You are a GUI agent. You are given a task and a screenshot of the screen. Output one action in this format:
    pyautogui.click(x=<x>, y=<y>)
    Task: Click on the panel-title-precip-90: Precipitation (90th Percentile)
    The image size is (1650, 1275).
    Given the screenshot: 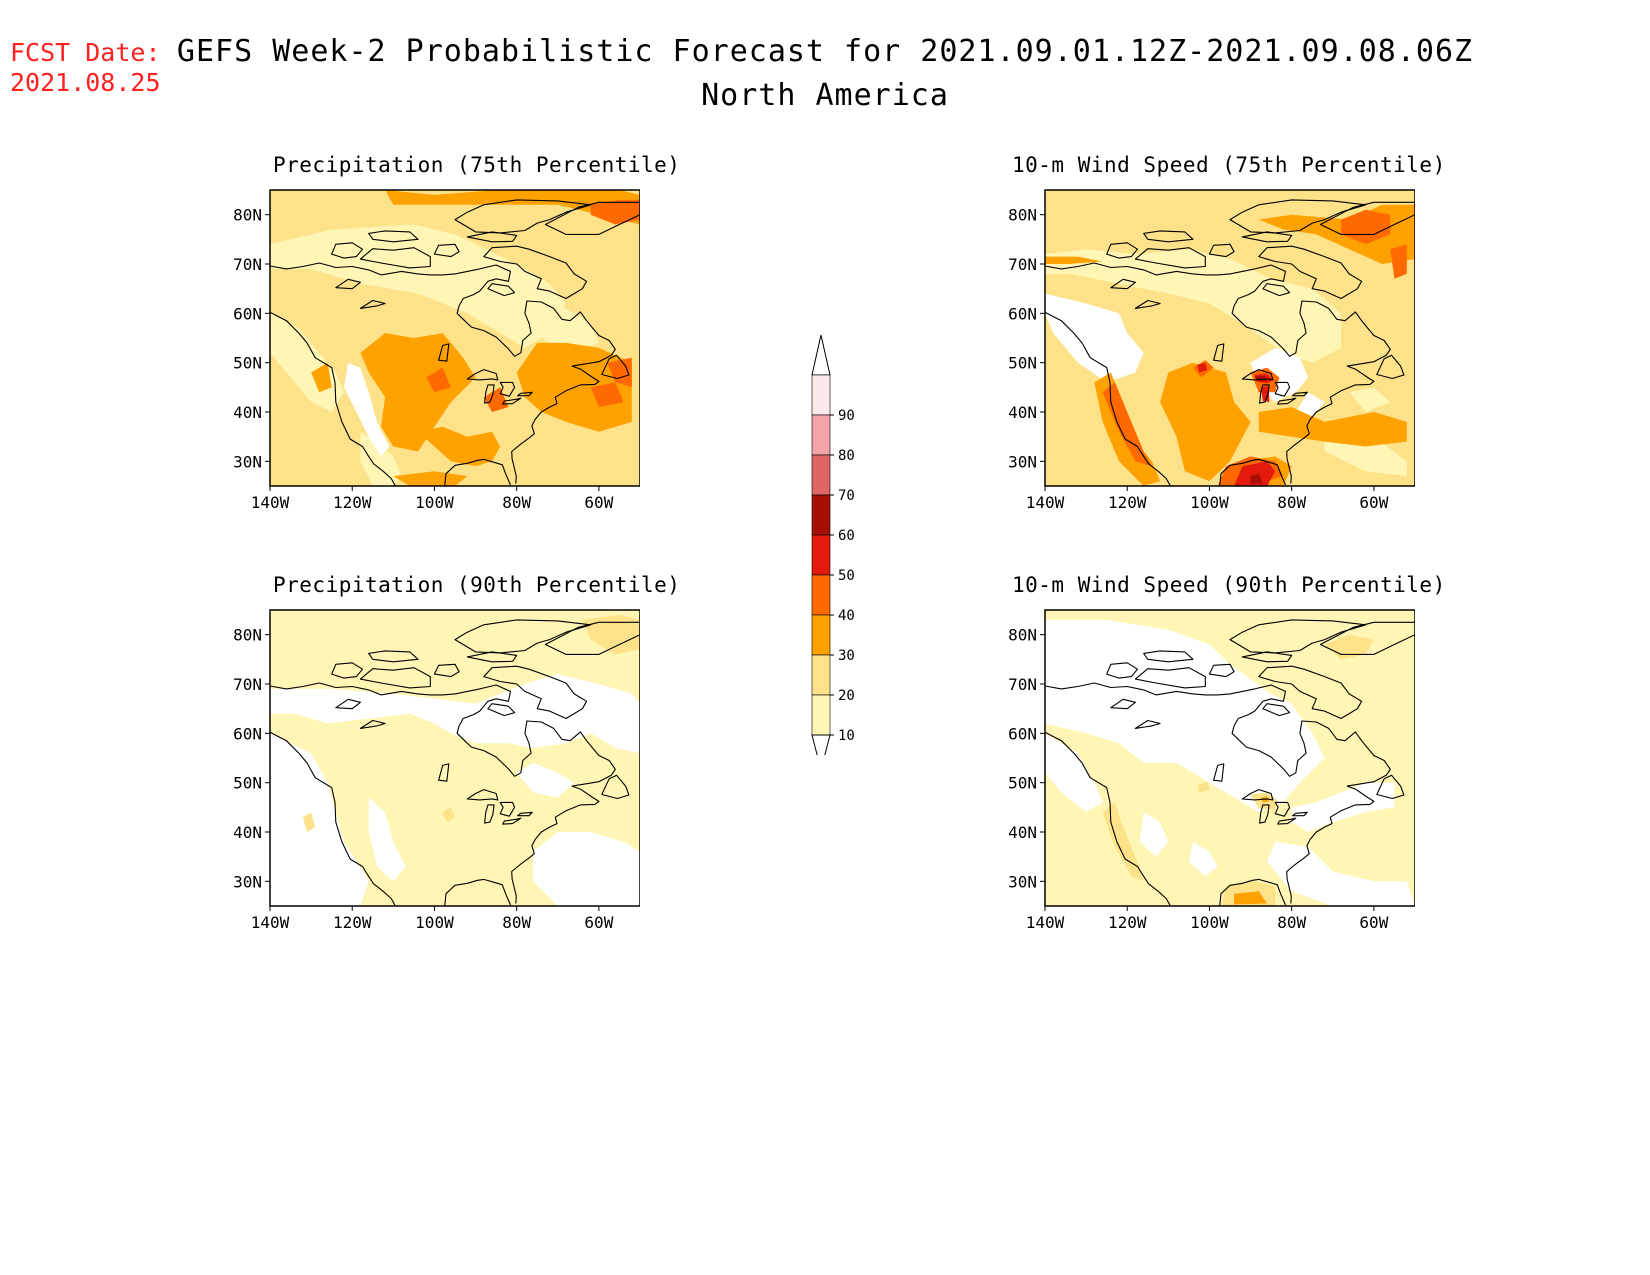 What is the action you would take?
    pyautogui.click(x=477, y=585)
    